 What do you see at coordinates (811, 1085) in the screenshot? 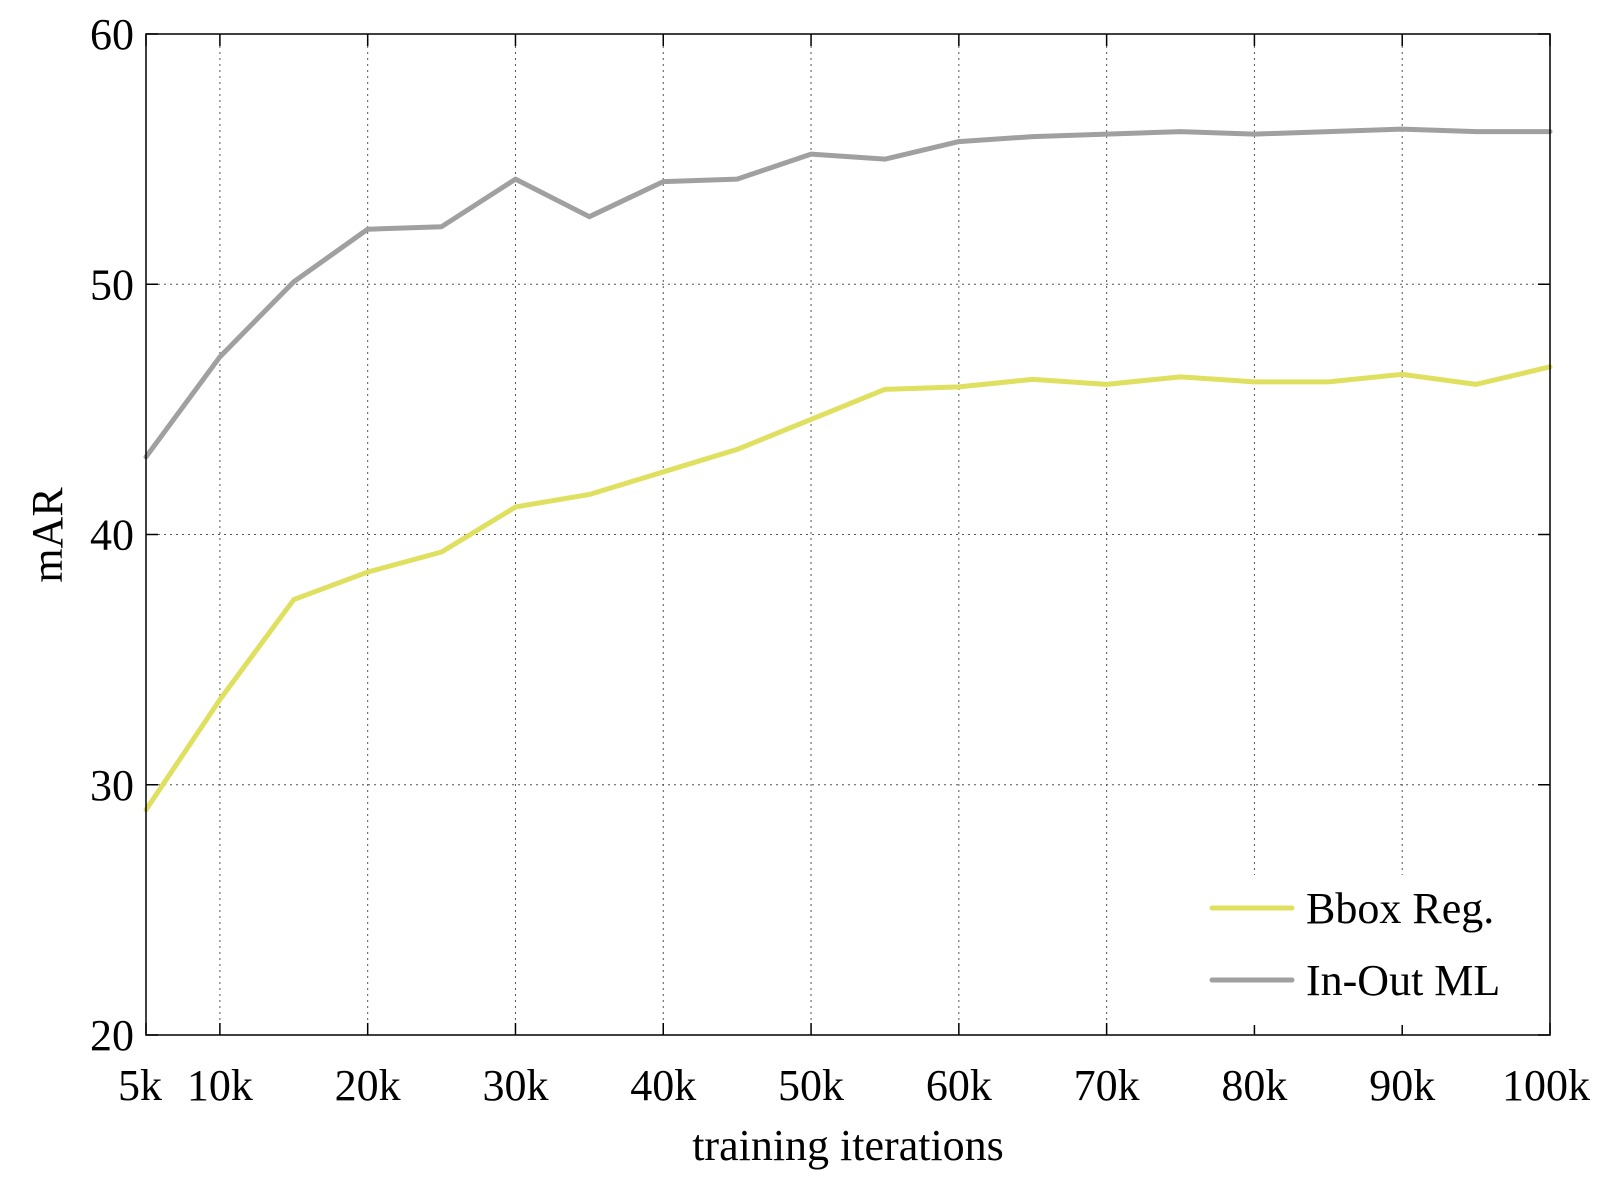
I see `x-tick-label: 50k` at bounding box center [811, 1085].